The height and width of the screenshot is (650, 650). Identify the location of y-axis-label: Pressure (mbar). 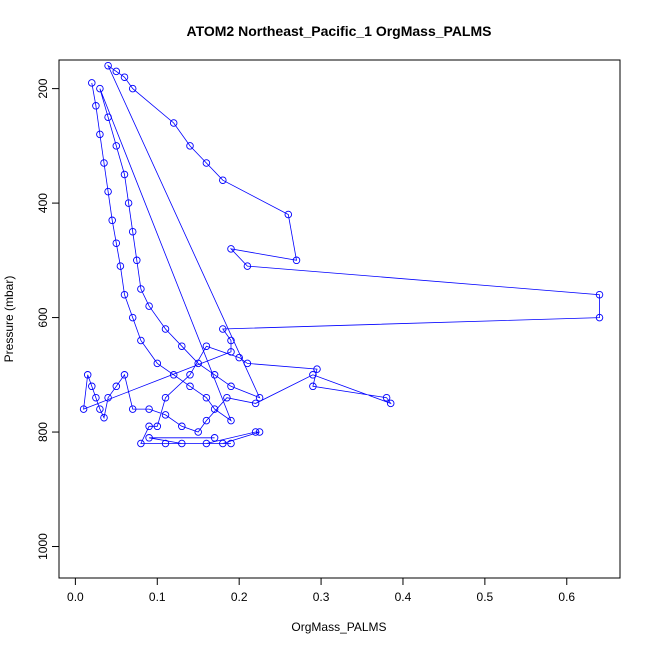
(9, 319).